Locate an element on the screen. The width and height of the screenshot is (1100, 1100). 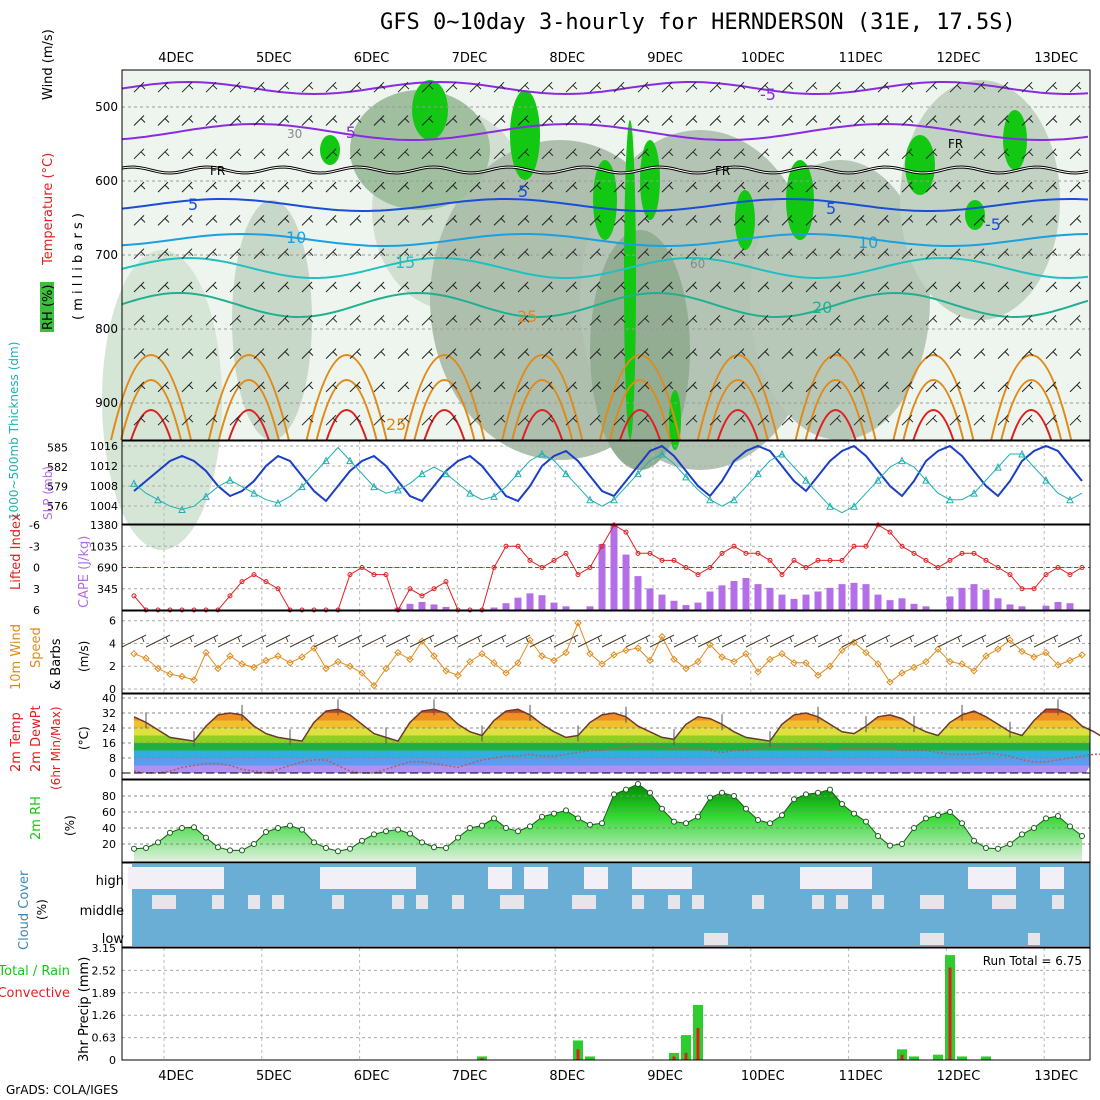
thickness-tick: 576 is located at coordinates (57, 506).